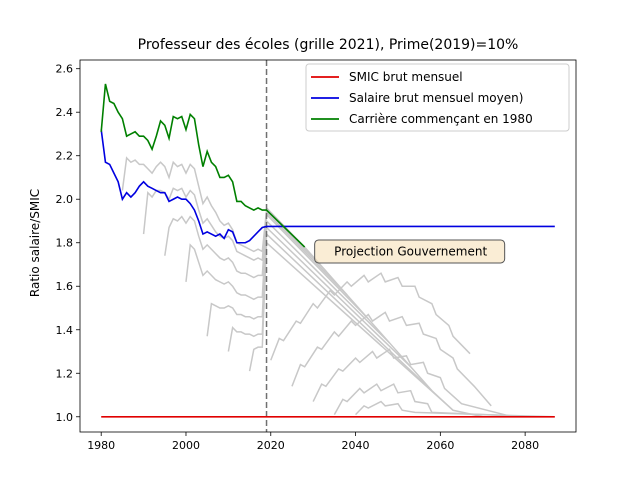 The width and height of the screenshot is (640, 480). I want to click on y-tick-label-1.8: 1.8, so click(65, 243).